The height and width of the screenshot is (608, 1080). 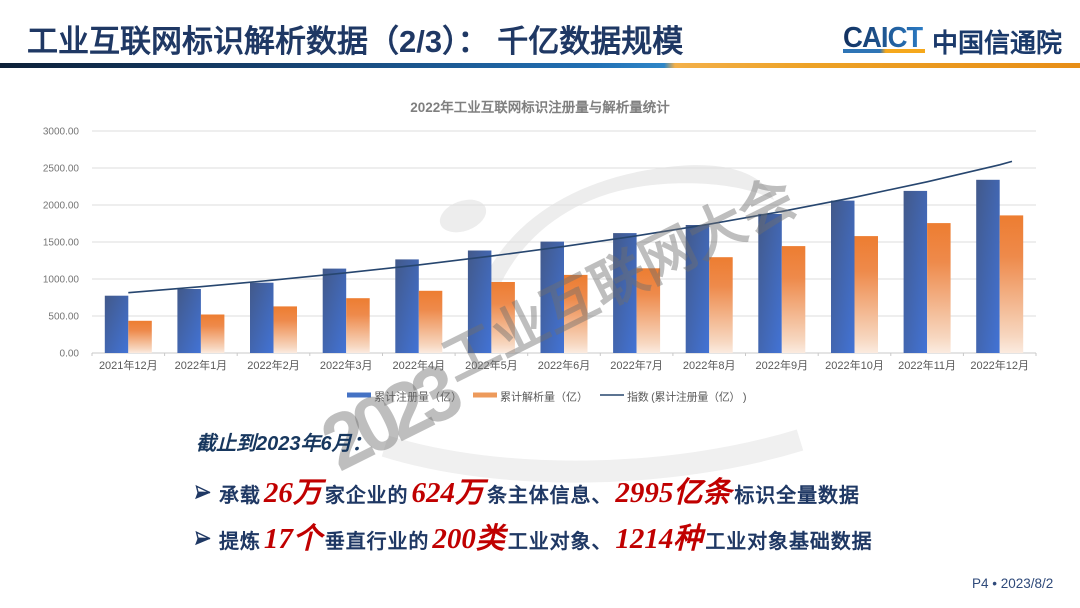 I want to click on svg-text: 2022年2月, so click(x=273, y=365).